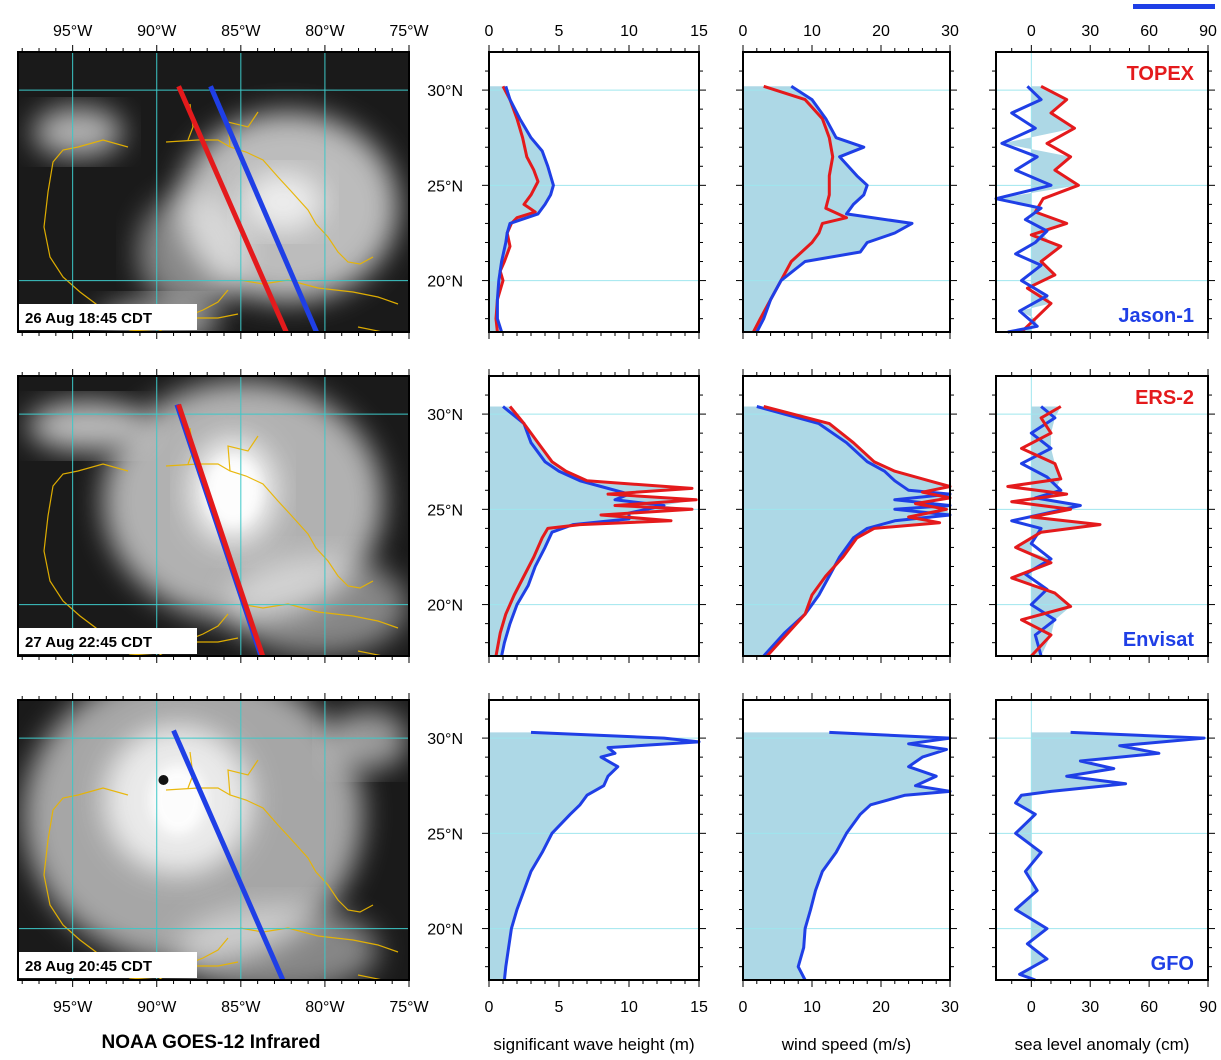  What do you see at coordinates (157, 31) in the screenshot?
I see `lon-tick-label-top: 90°W` at bounding box center [157, 31].